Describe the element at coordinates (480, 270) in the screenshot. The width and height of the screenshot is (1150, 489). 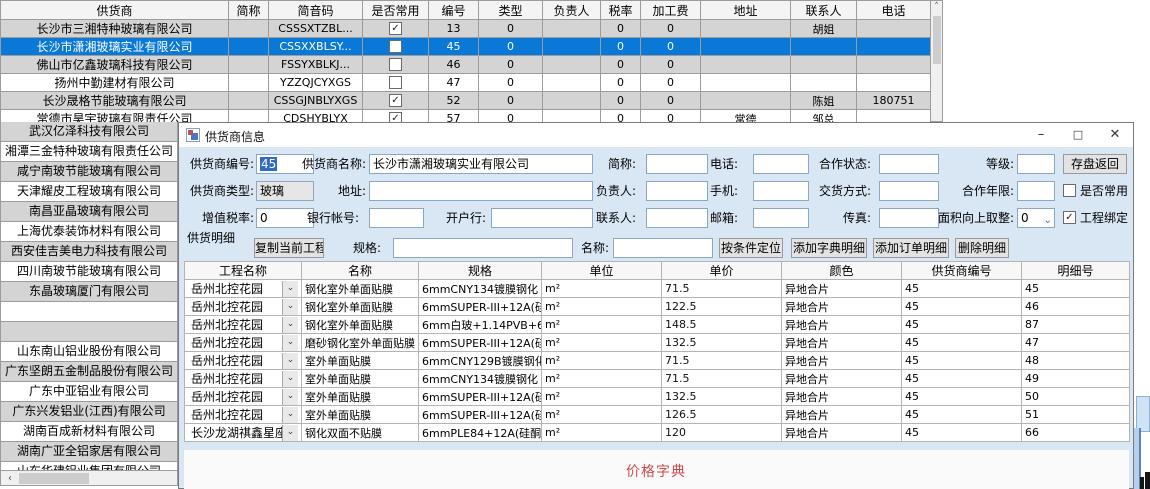
I see `col-header-spec: 规格` at that location.